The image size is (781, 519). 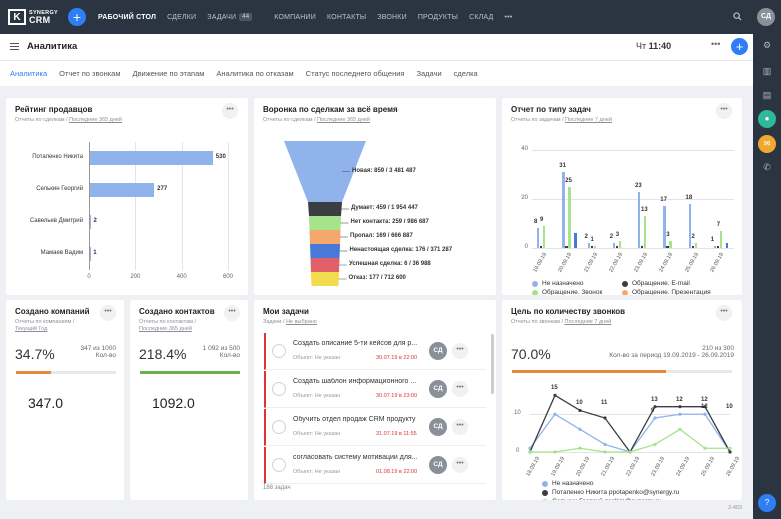 What do you see at coordinates (230, 111) in the screenshot?
I see `rating-menu-button: •••` at bounding box center [230, 111].